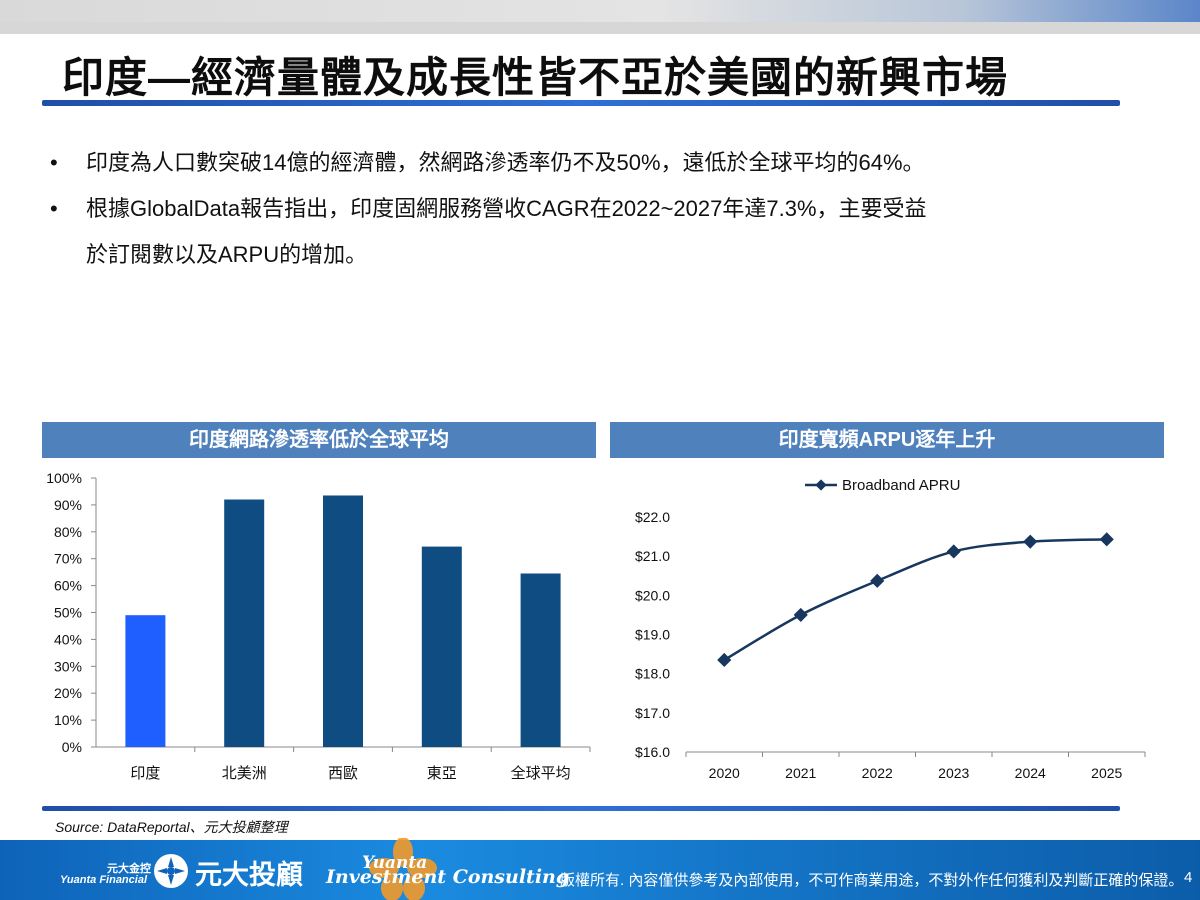 This screenshot has height=900, width=1200. What do you see at coordinates (448, 877) in the screenshot?
I see `consulting-logo-text: Investment Consulting` at bounding box center [448, 877].